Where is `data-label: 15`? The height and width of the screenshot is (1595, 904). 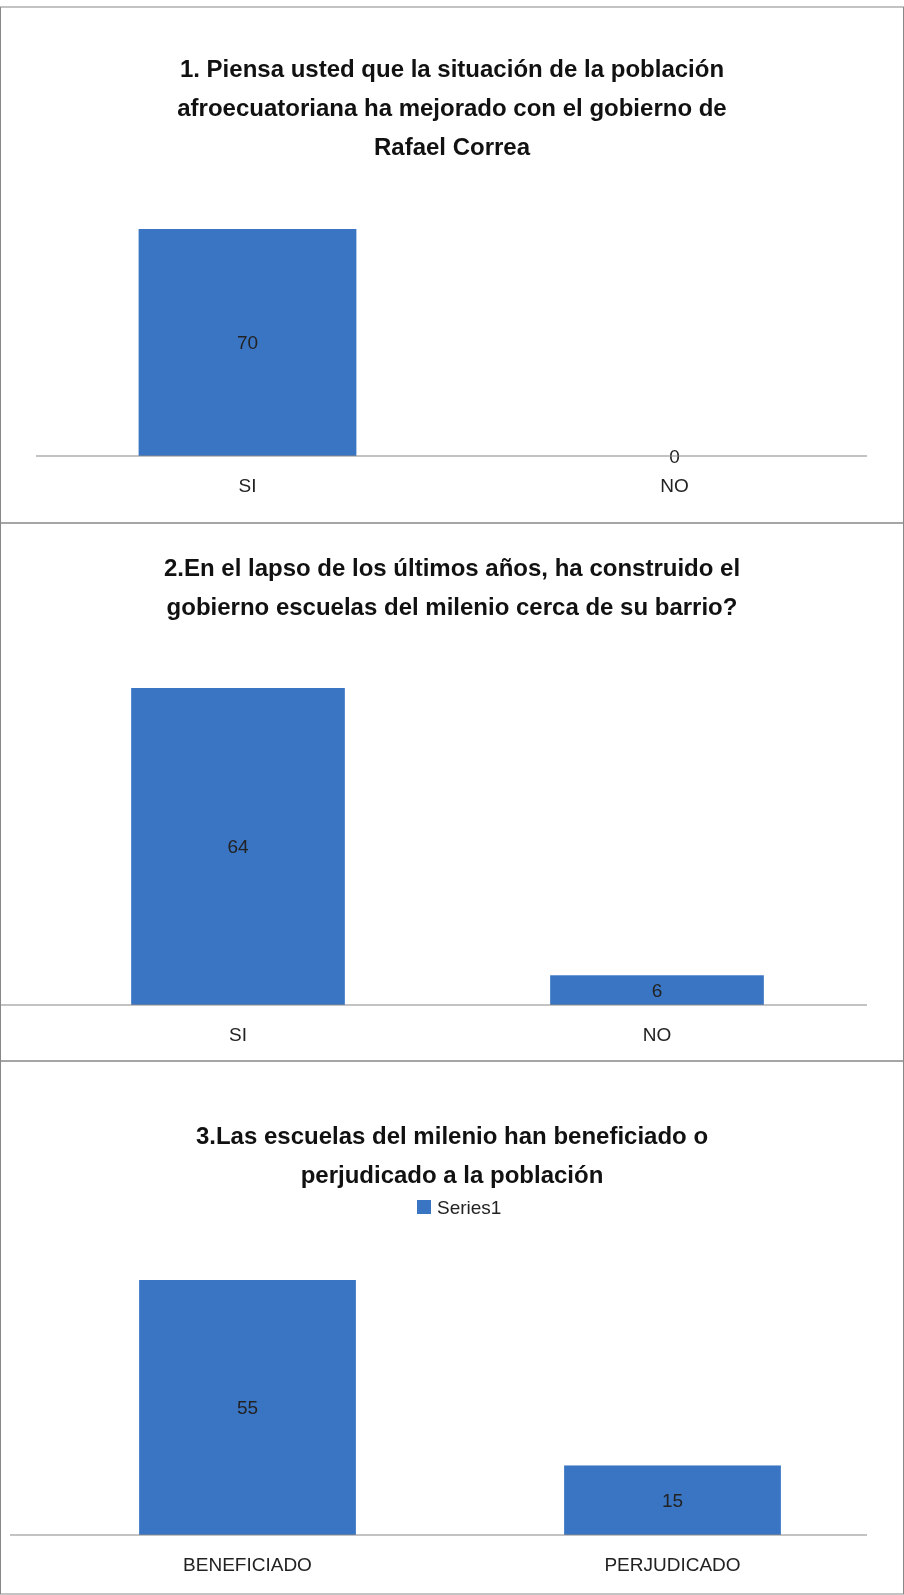
data-label: 15 is located at coordinates (672, 1500).